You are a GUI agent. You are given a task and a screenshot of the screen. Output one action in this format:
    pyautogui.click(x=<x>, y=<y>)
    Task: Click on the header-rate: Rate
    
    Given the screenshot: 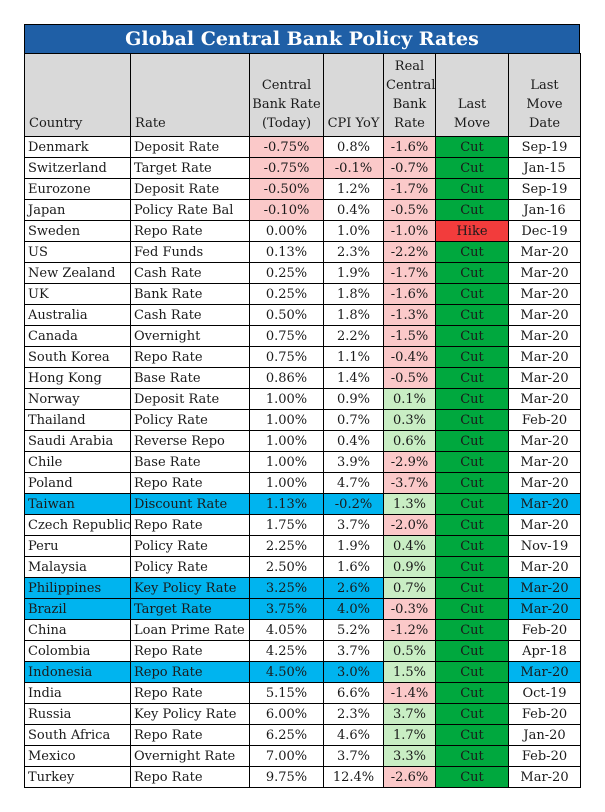 What is the action you would take?
    pyautogui.click(x=190, y=95)
    